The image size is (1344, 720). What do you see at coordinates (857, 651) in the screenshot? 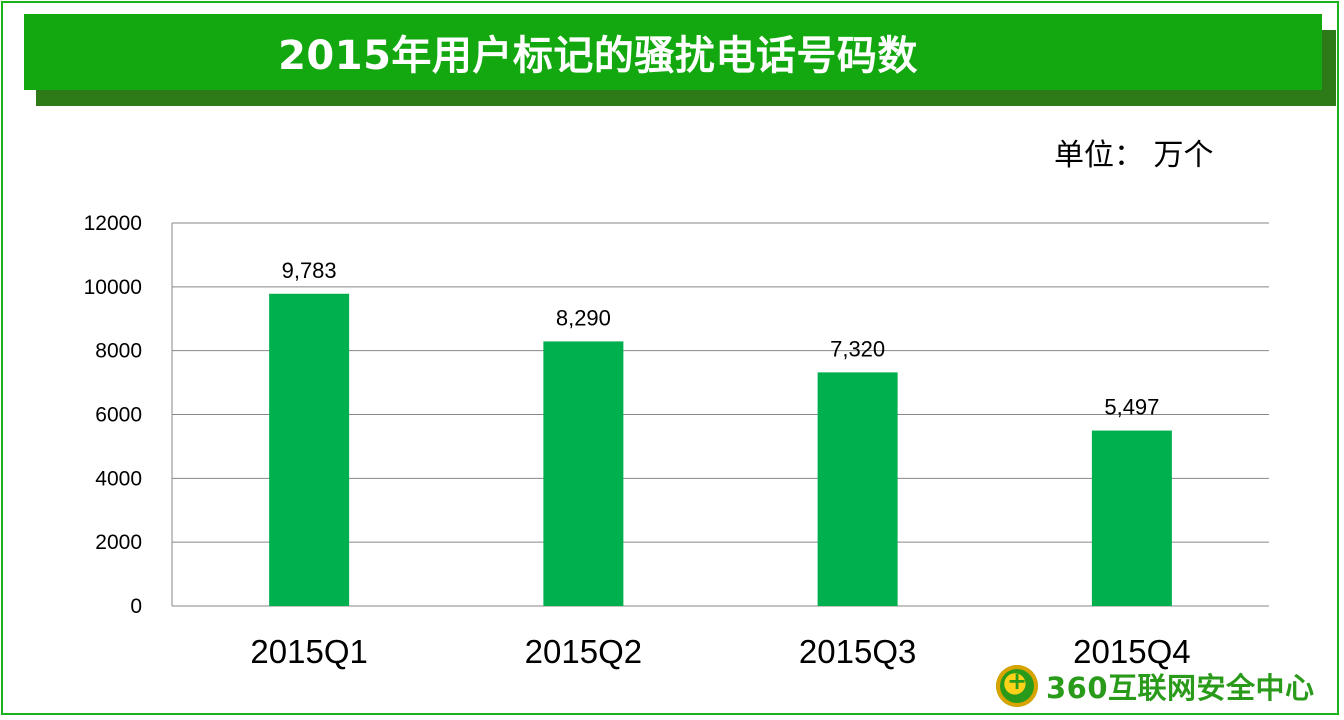
I see `x-tick-label: 2015Q3` at bounding box center [857, 651].